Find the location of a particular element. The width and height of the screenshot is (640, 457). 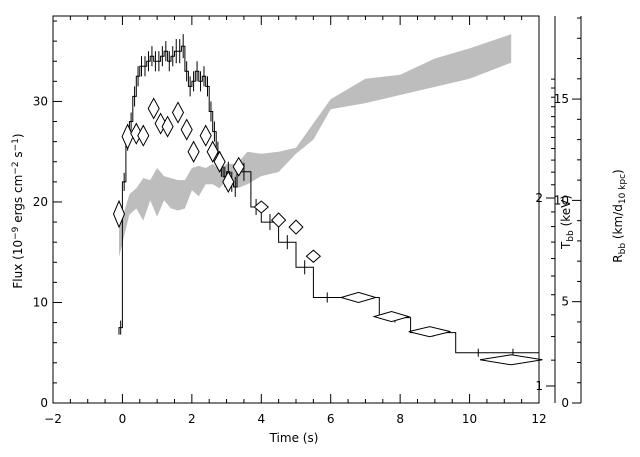

y2-tick-label: 2 is located at coordinates (539, 198).